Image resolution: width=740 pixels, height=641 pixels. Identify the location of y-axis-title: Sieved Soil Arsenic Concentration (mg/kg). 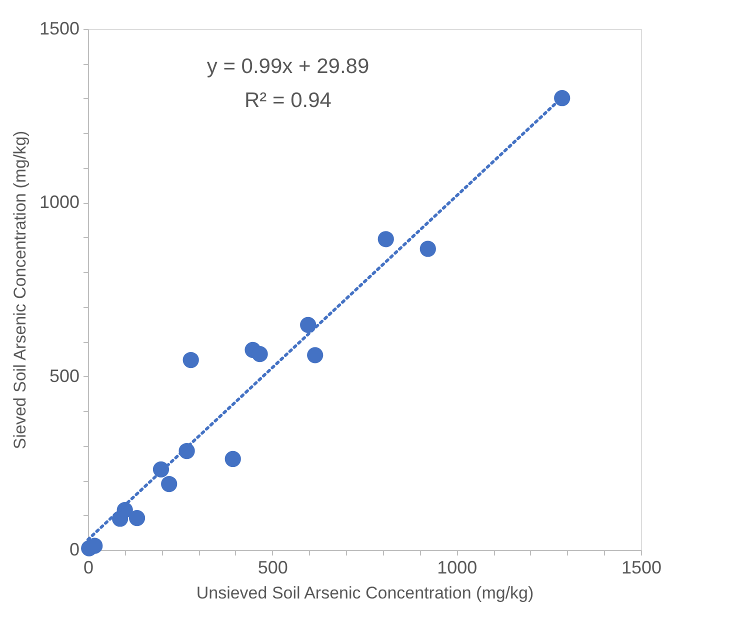
(20, 290).